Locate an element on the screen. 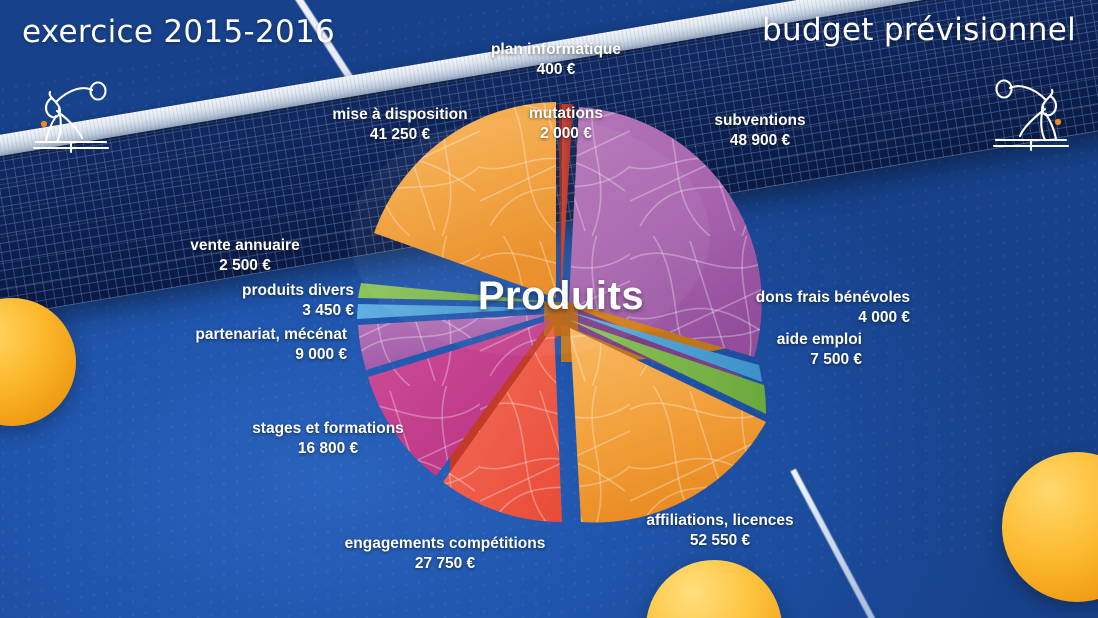 This screenshot has width=1098, height=618. label-title: affiliations, licences is located at coordinates (720, 520).